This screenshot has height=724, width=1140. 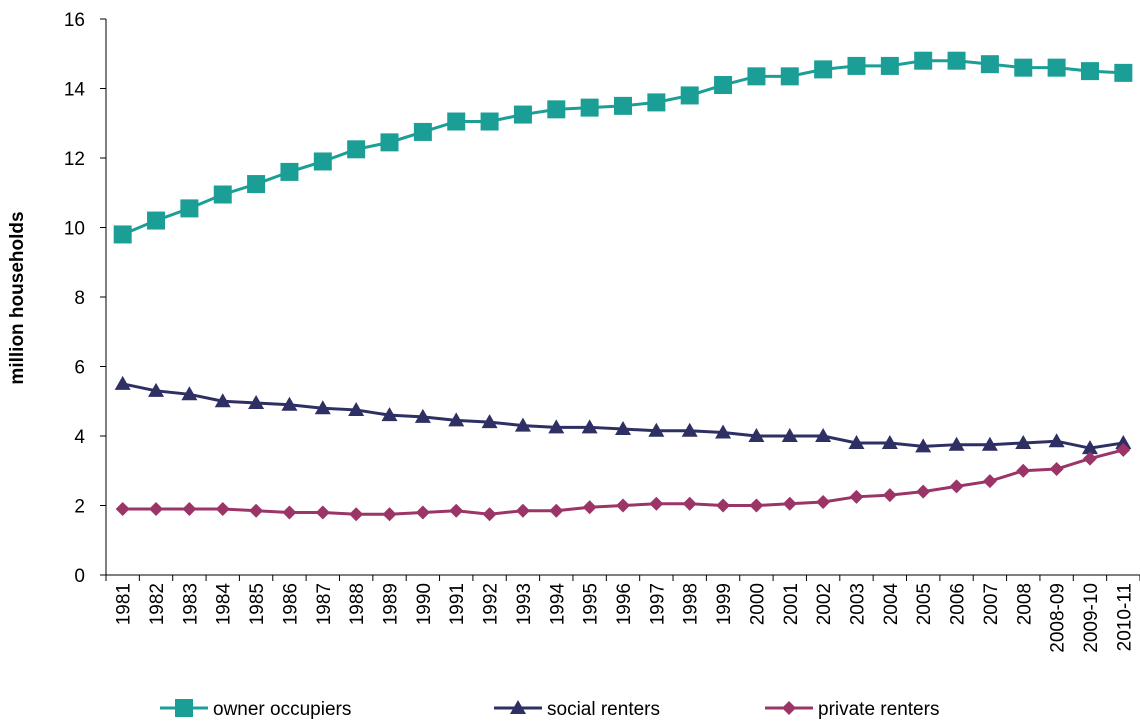 What do you see at coordinates (74, 20) in the screenshot?
I see `y-tick-label: 16` at bounding box center [74, 20].